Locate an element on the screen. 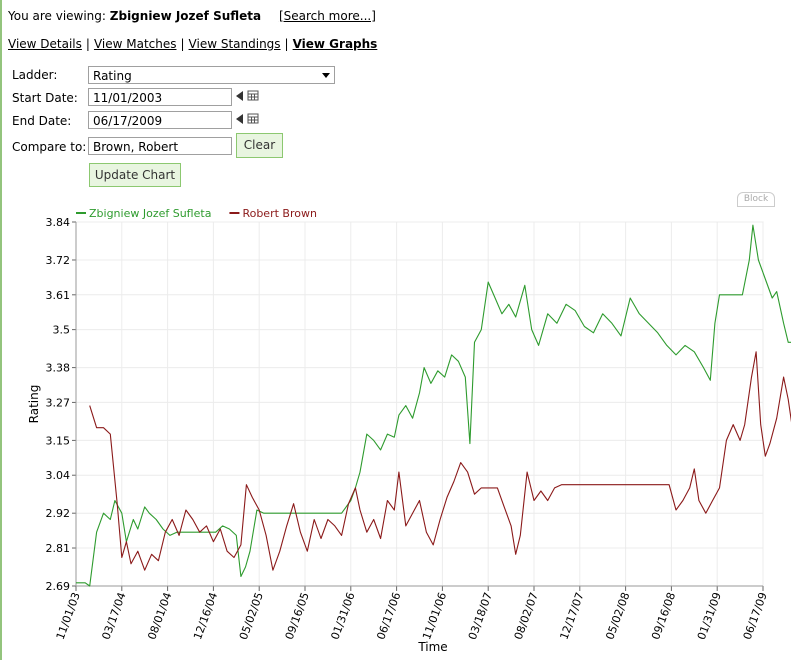 This screenshot has height=660, width=791. x-tick-label: 11/01/06 is located at coordinates (434, 616).